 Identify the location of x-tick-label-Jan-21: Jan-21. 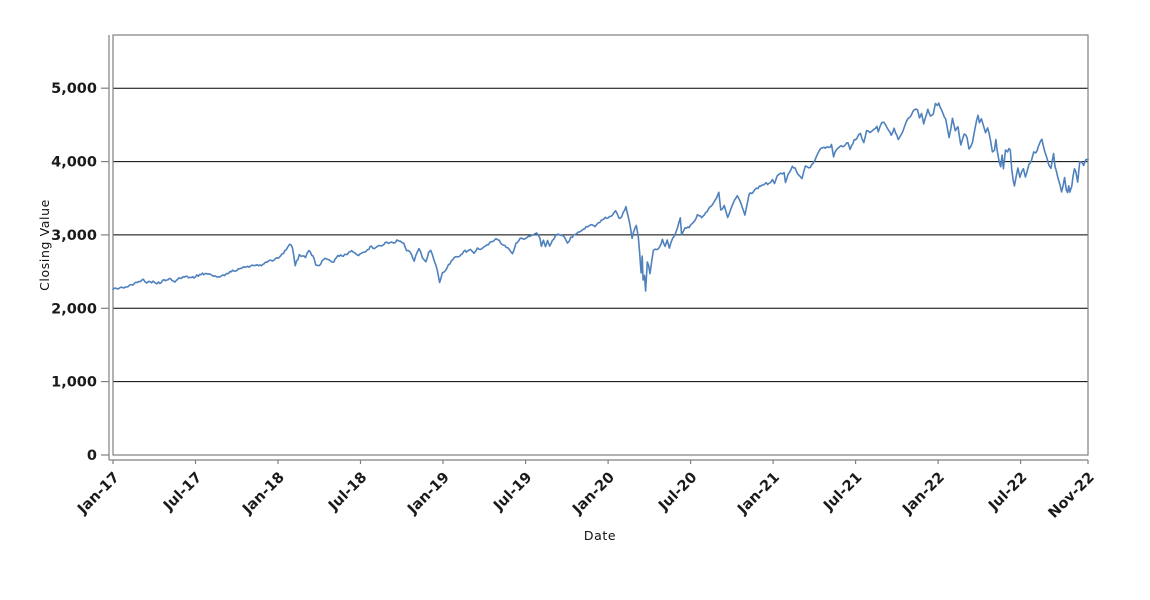
(758, 494).